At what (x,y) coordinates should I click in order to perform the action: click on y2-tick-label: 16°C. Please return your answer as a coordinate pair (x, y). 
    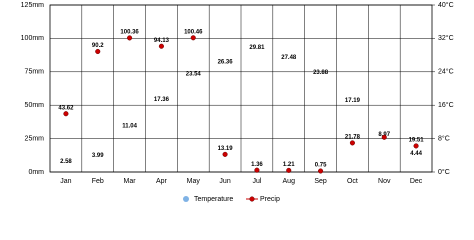
    Looking at the image, I should click on (446, 105).